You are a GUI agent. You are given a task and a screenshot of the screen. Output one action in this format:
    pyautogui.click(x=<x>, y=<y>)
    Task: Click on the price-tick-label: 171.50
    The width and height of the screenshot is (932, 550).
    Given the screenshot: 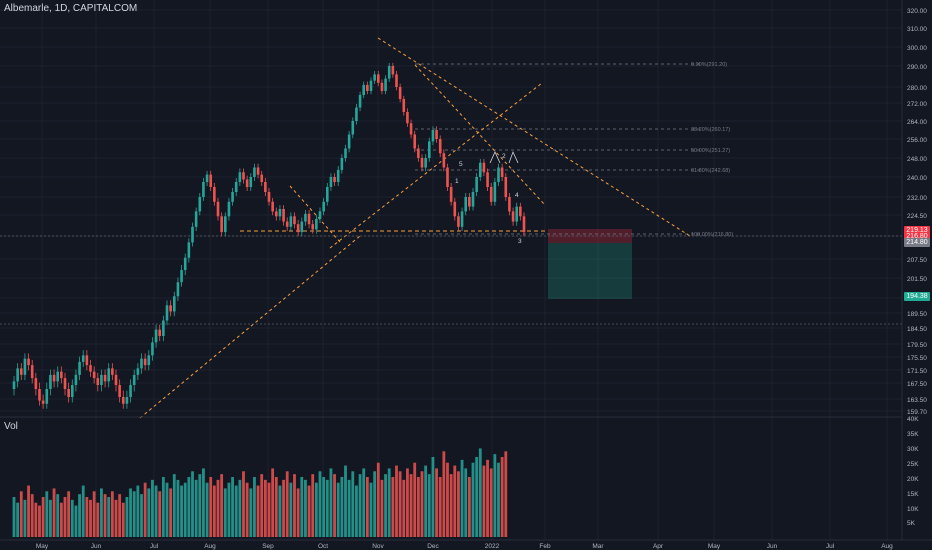 What is the action you would take?
    pyautogui.click(x=917, y=371)
    